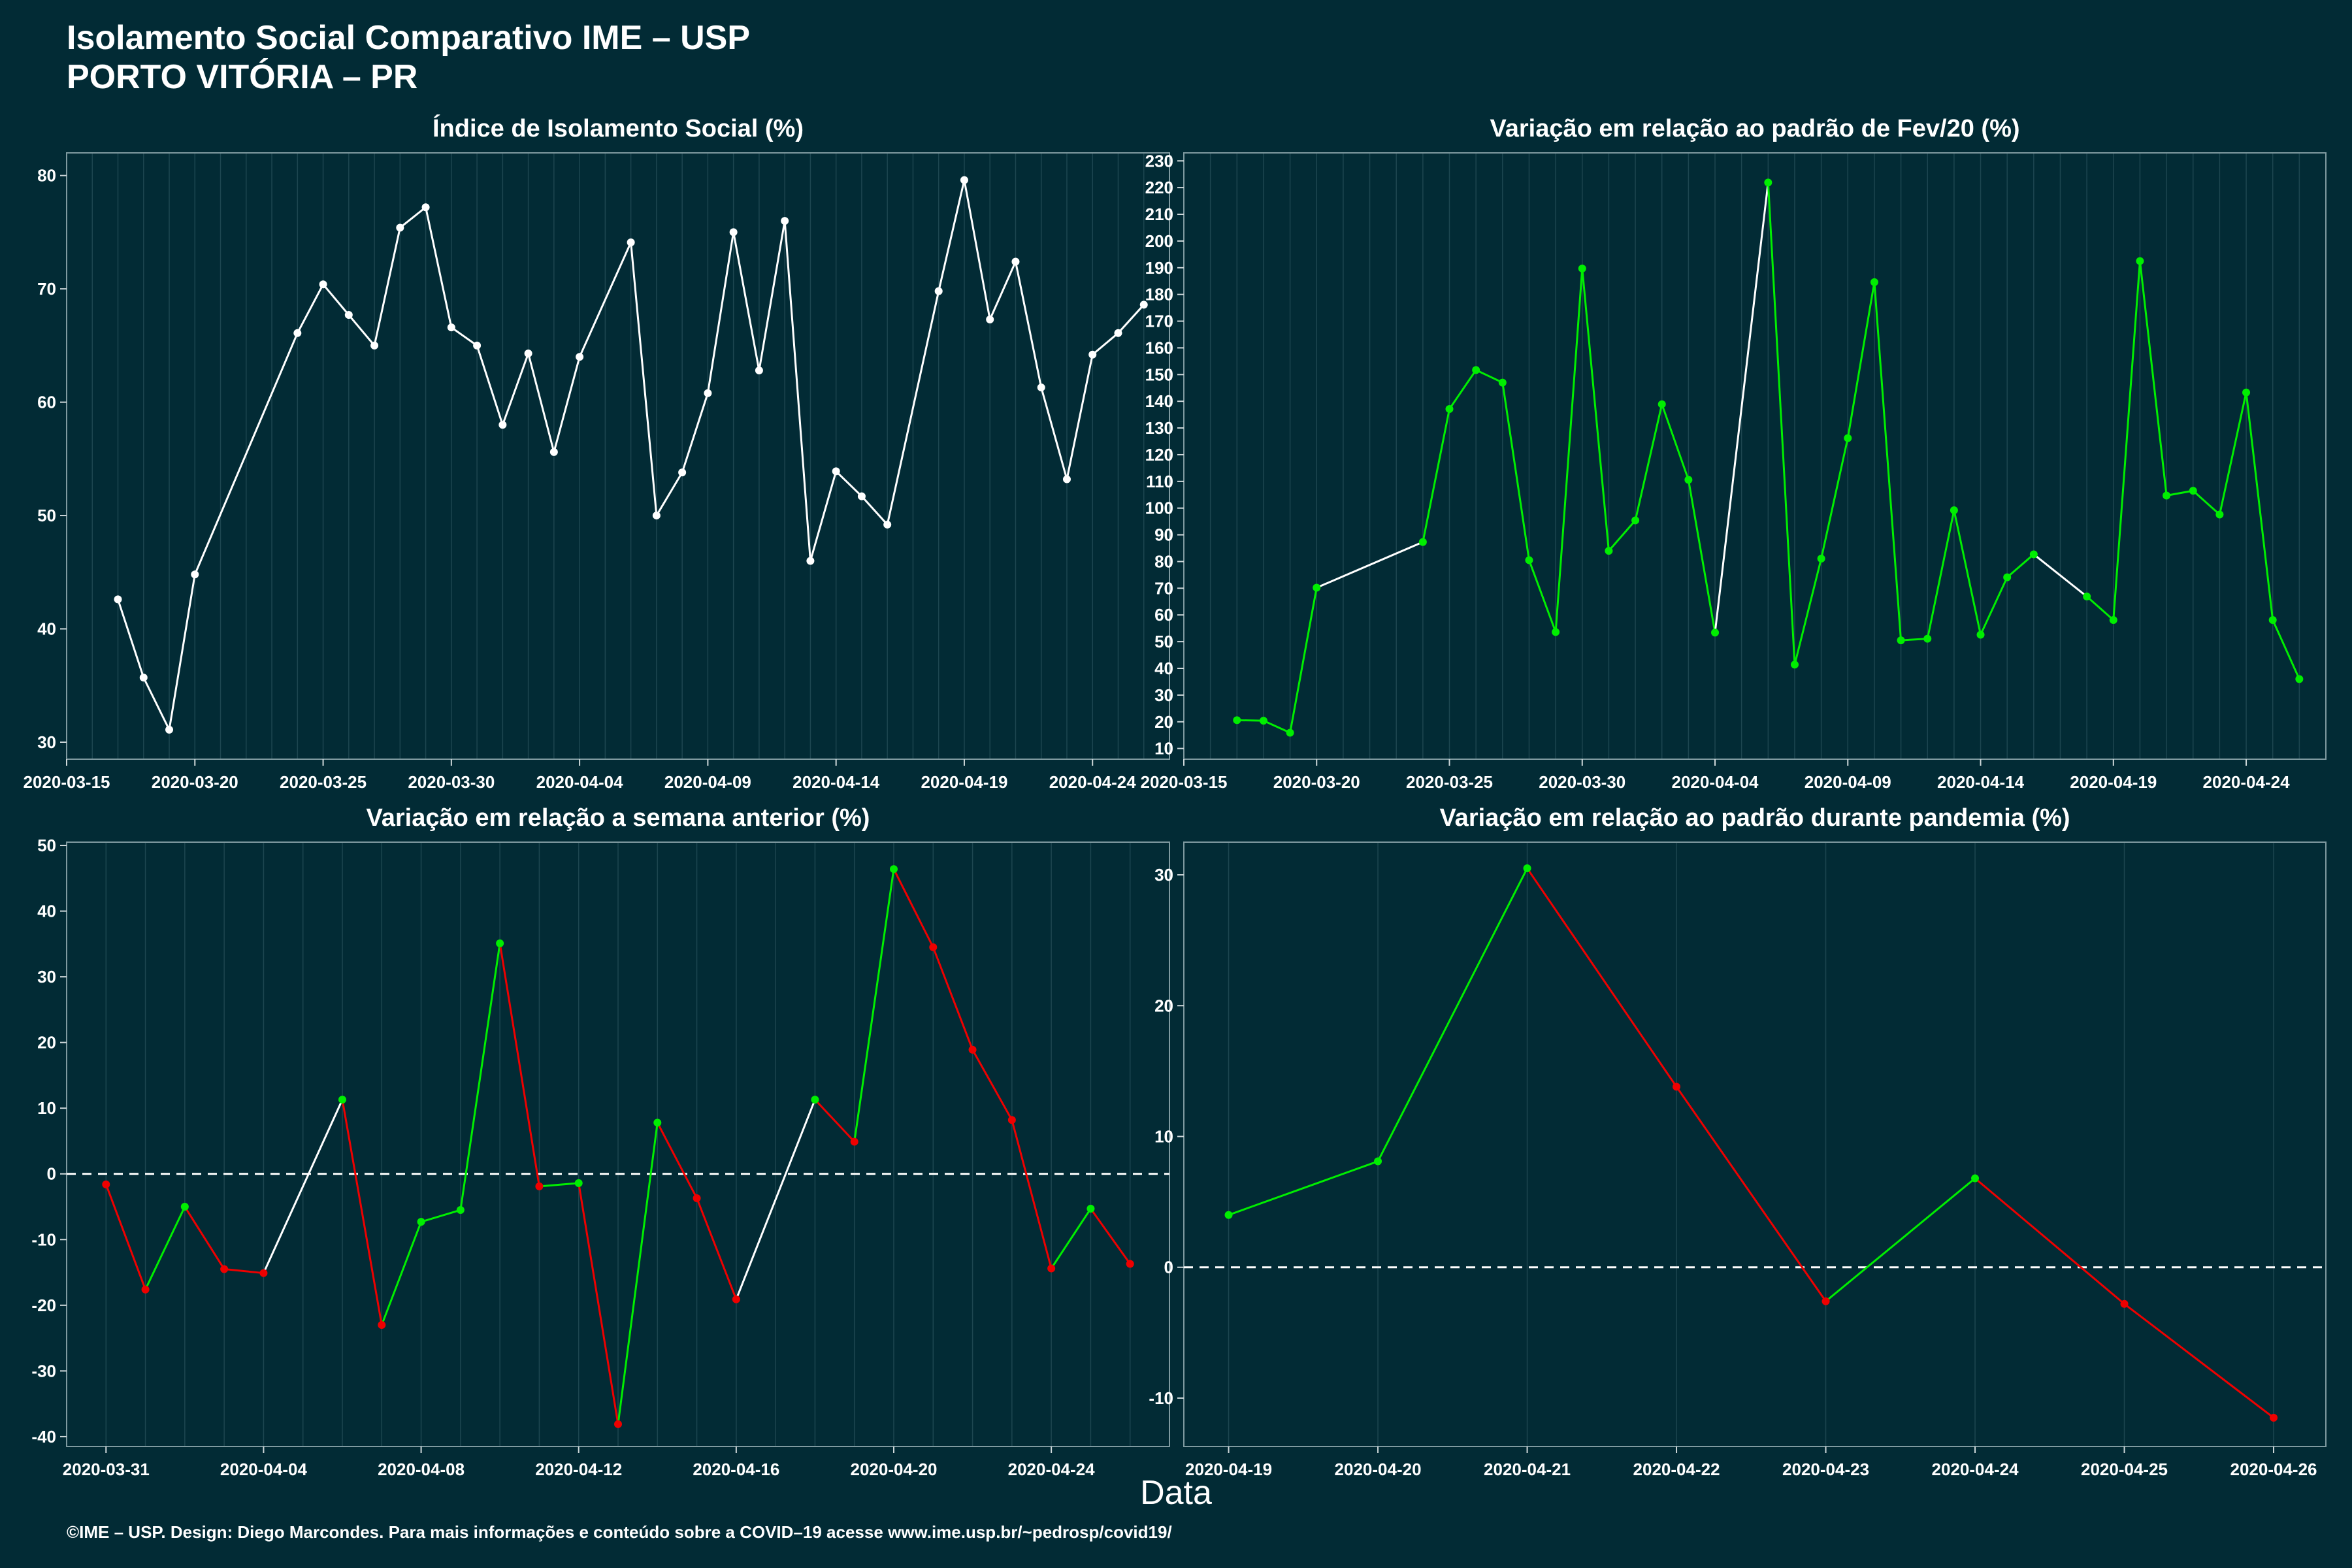  I want to click on x-tick-label: 2020-04-12, so click(578, 1469).